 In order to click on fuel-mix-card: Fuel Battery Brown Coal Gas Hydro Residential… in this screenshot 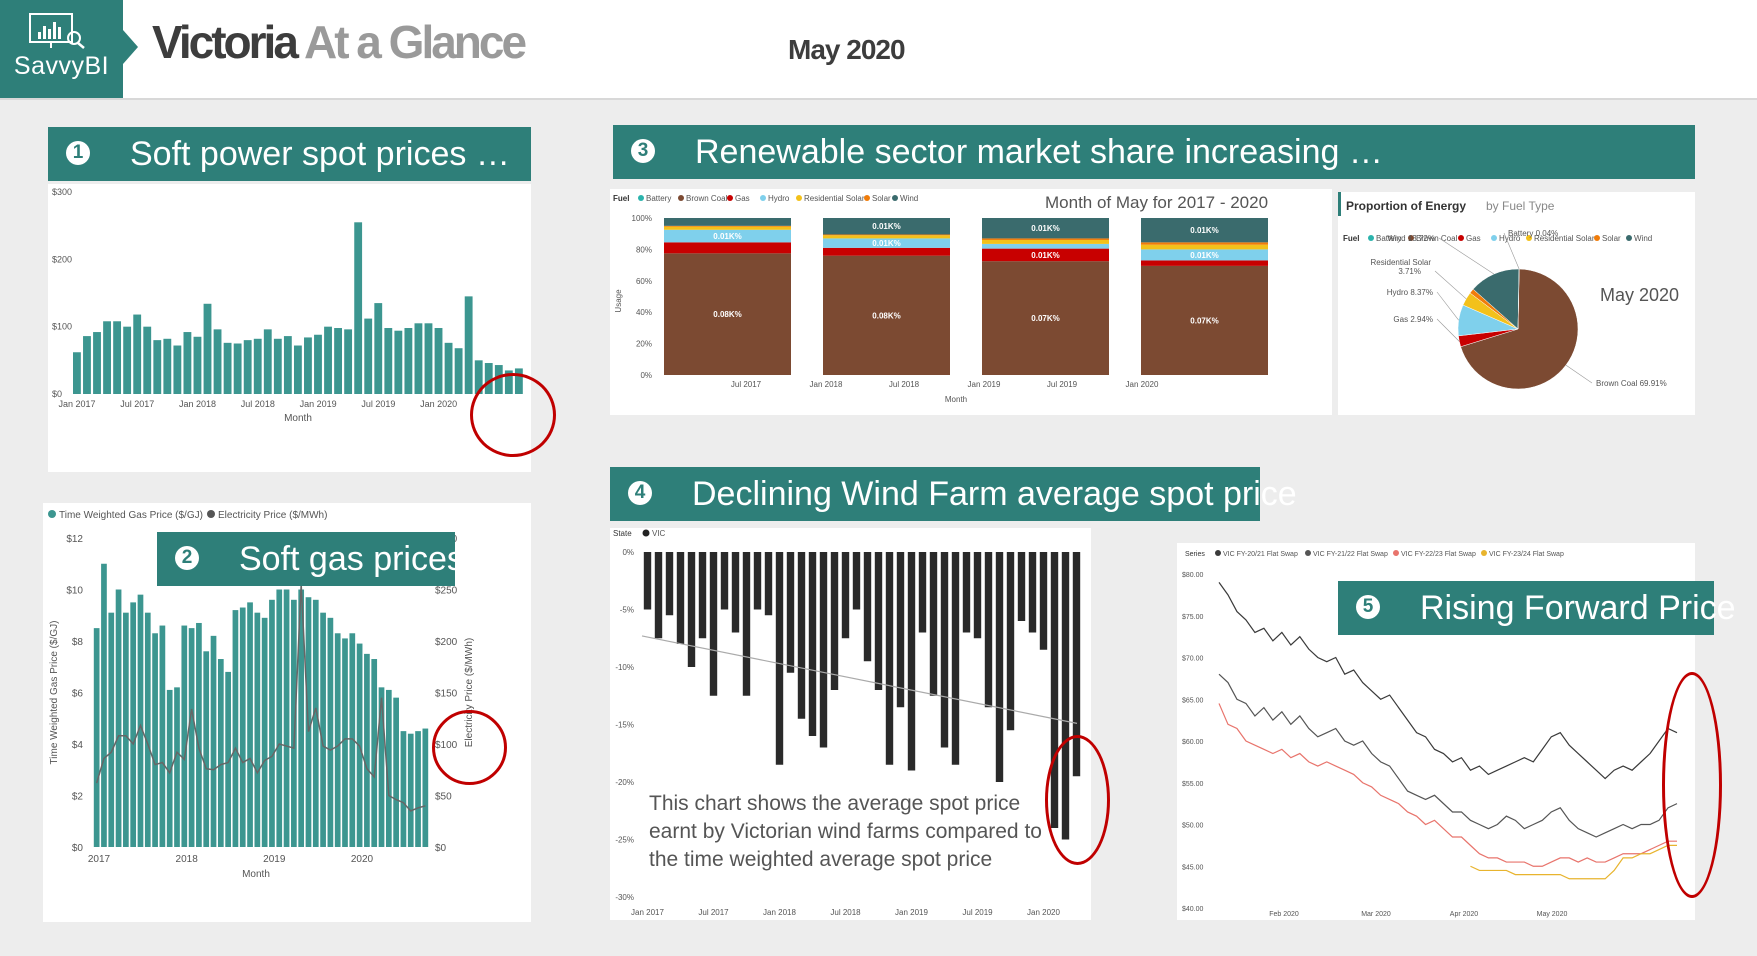, I will do `click(971, 302)`.